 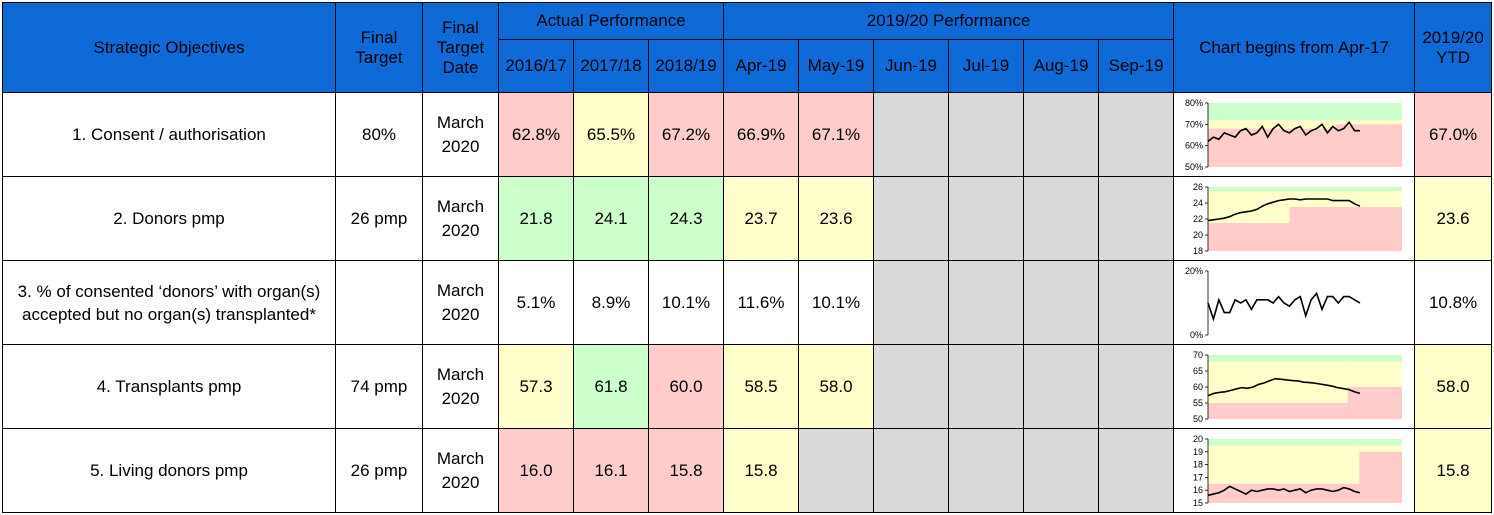 I want to click on year-value-cell: 65.5%, so click(x=611, y=134).